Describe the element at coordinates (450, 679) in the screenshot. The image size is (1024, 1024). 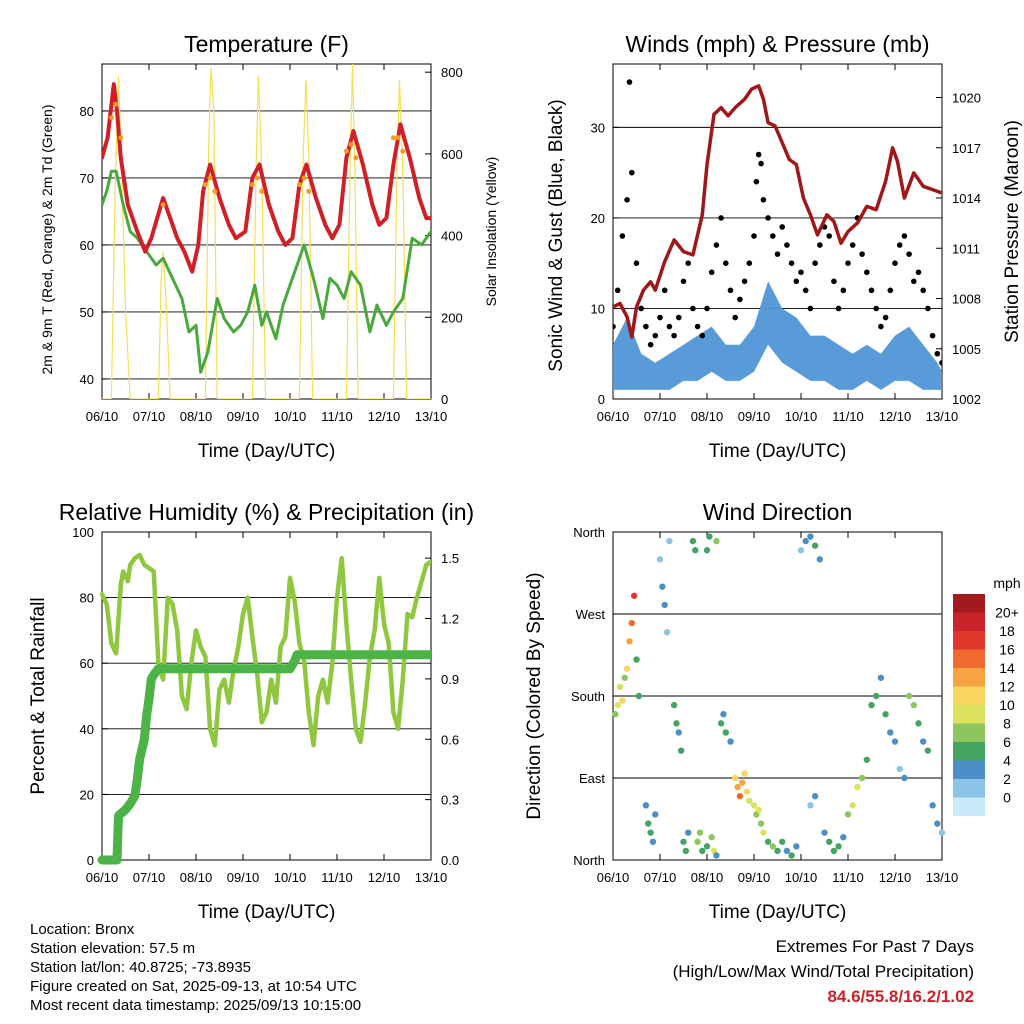
I see `humidity-y2tick-label: 0.9` at that location.